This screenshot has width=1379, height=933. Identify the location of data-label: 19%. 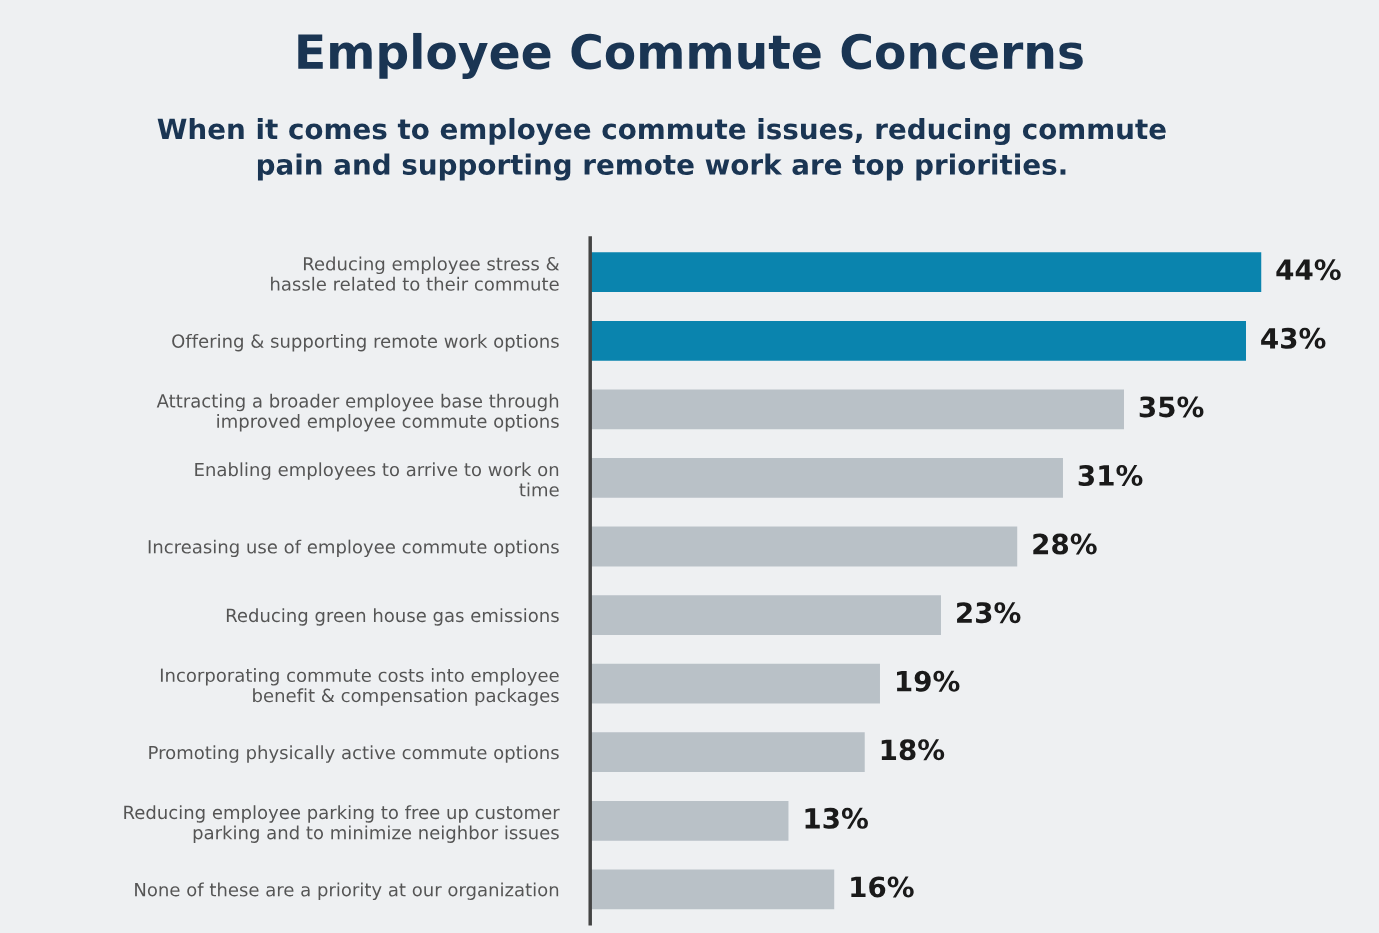
(928, 681).